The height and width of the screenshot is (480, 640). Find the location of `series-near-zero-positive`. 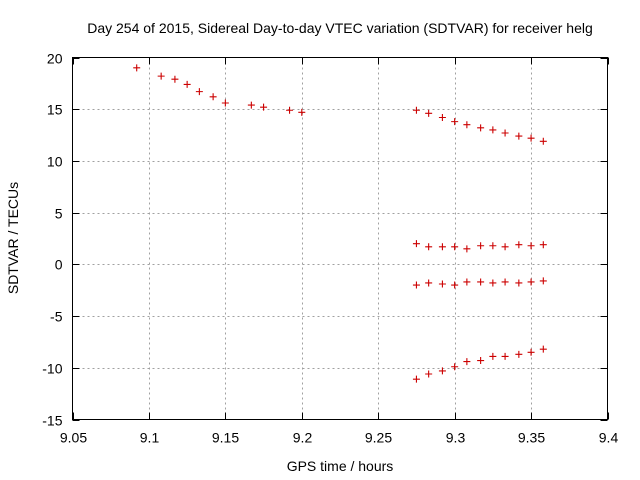

series-near-zero-positive is located at coordinates (479, 246).